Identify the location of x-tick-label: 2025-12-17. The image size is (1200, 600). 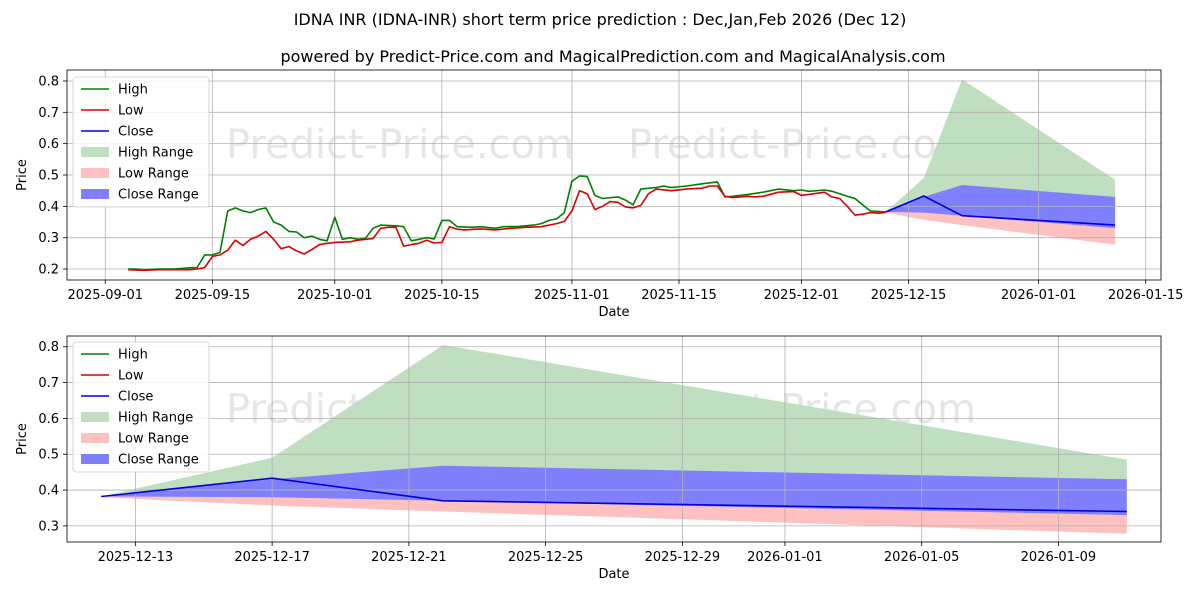
(272, 557).